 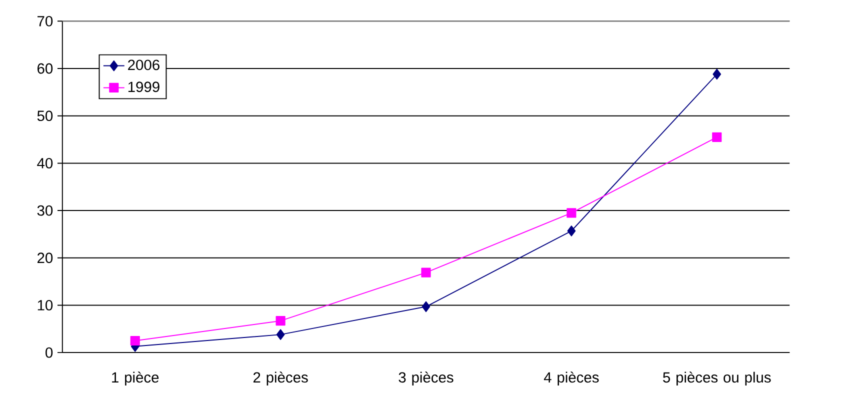 What do you see at coordinates (45, 115) in the screenshot?
I see `y-tick-label: 50` at bounding box center [45, 115].